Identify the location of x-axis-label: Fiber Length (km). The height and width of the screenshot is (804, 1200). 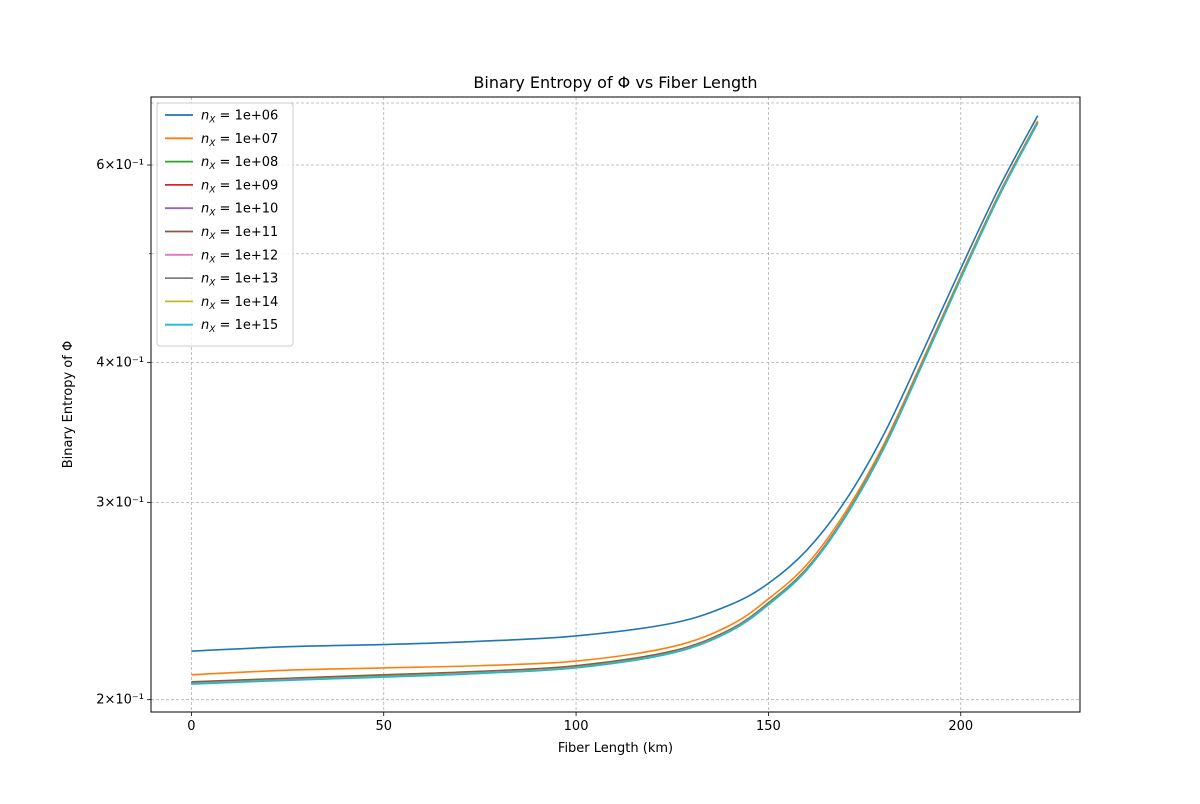
(615, 748).